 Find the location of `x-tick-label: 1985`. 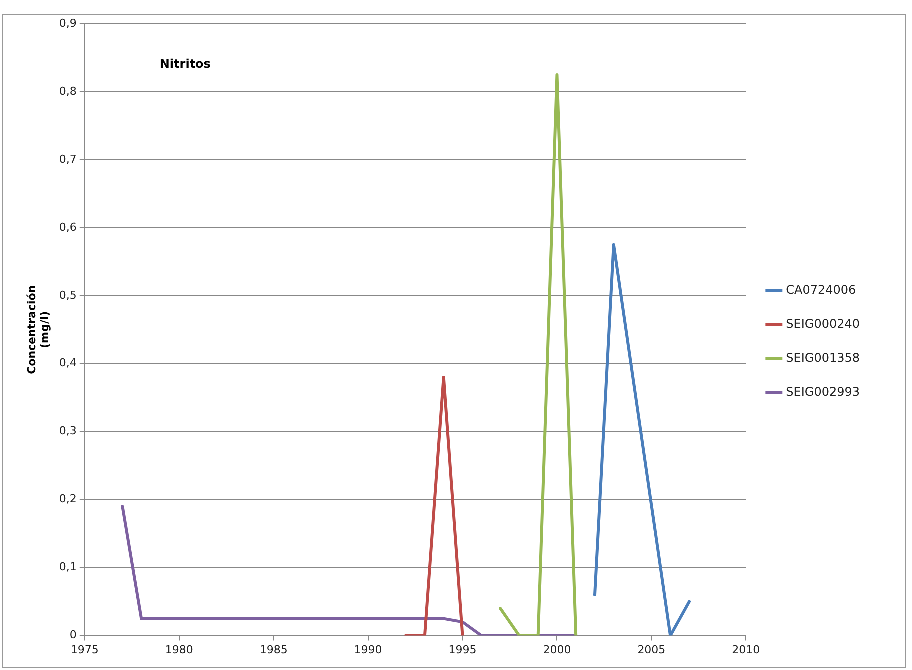

x-tick-label: 1985 is located at coordinates (274, 649).